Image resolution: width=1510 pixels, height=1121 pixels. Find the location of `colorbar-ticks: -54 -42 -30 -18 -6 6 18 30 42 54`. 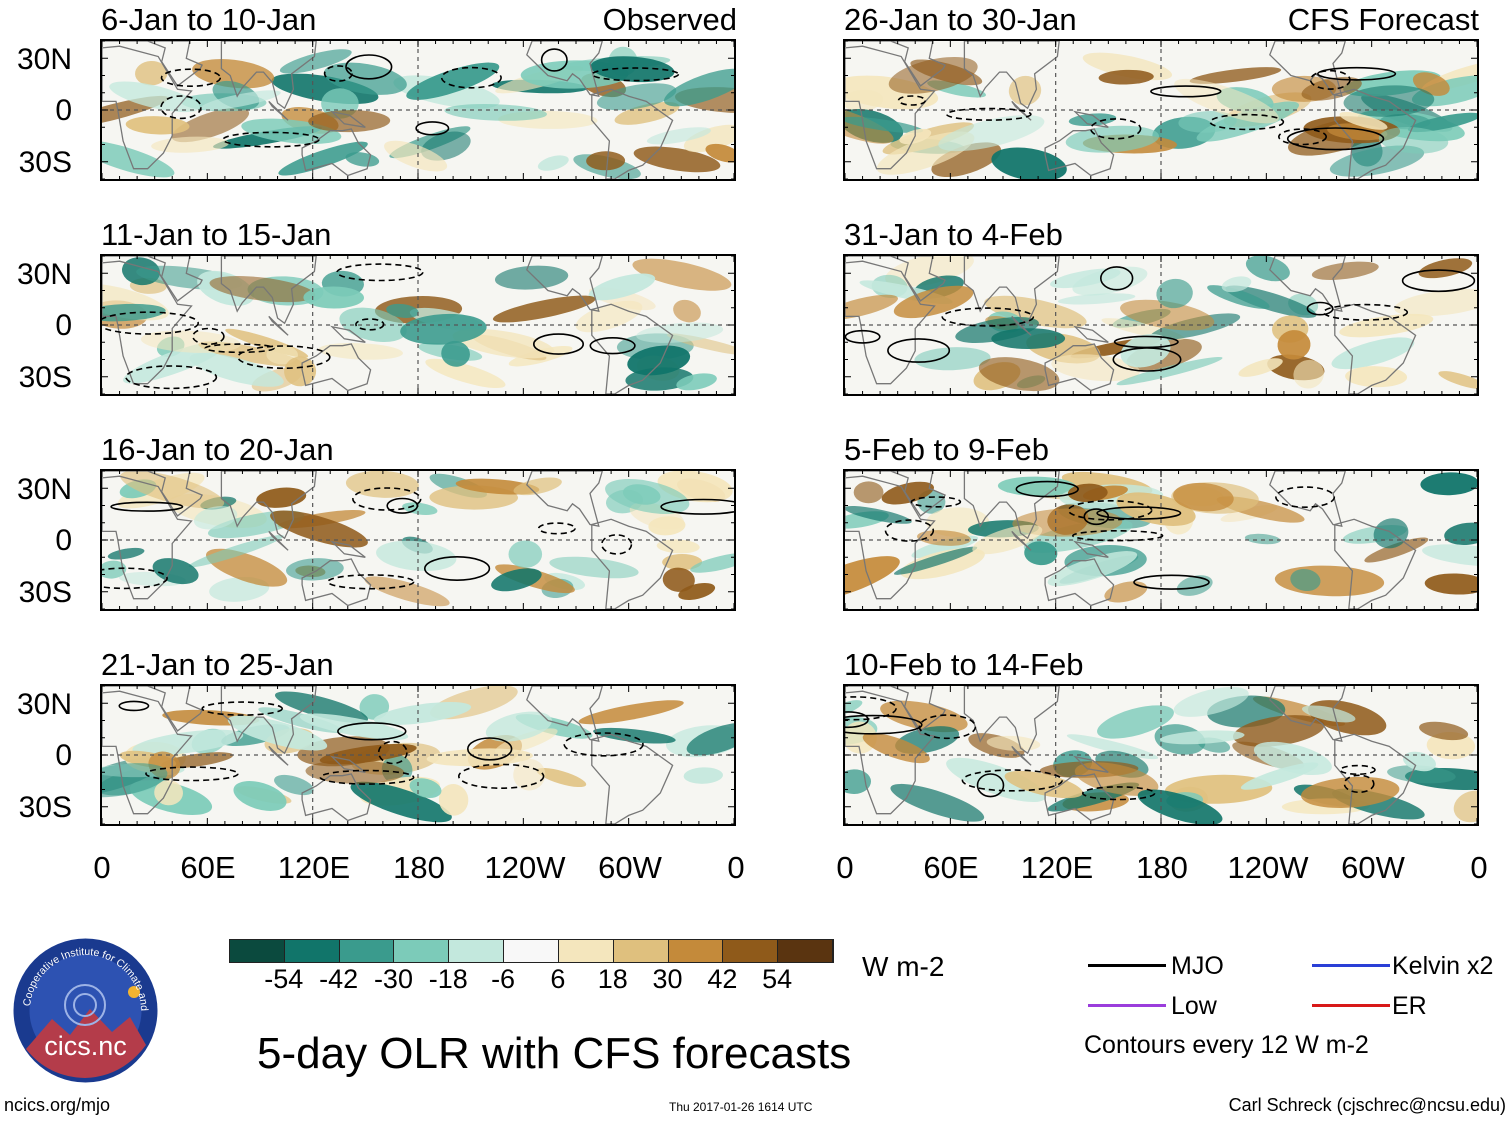

colorbar-ticks: -54 -42 -30 -18 -6 6 18 30 42 54 is located at coordinates (531, 981).